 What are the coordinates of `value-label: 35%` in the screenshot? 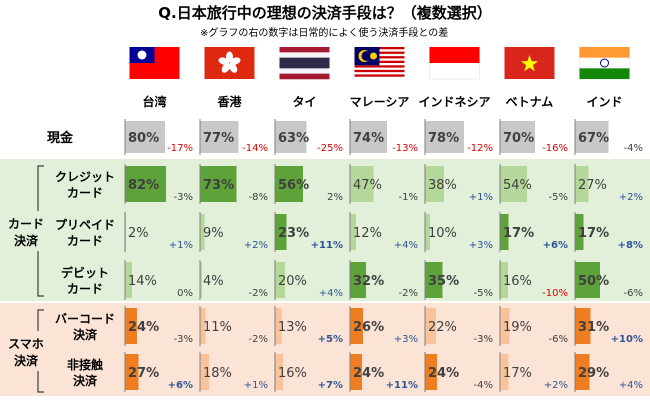 It's located at (443, 281).